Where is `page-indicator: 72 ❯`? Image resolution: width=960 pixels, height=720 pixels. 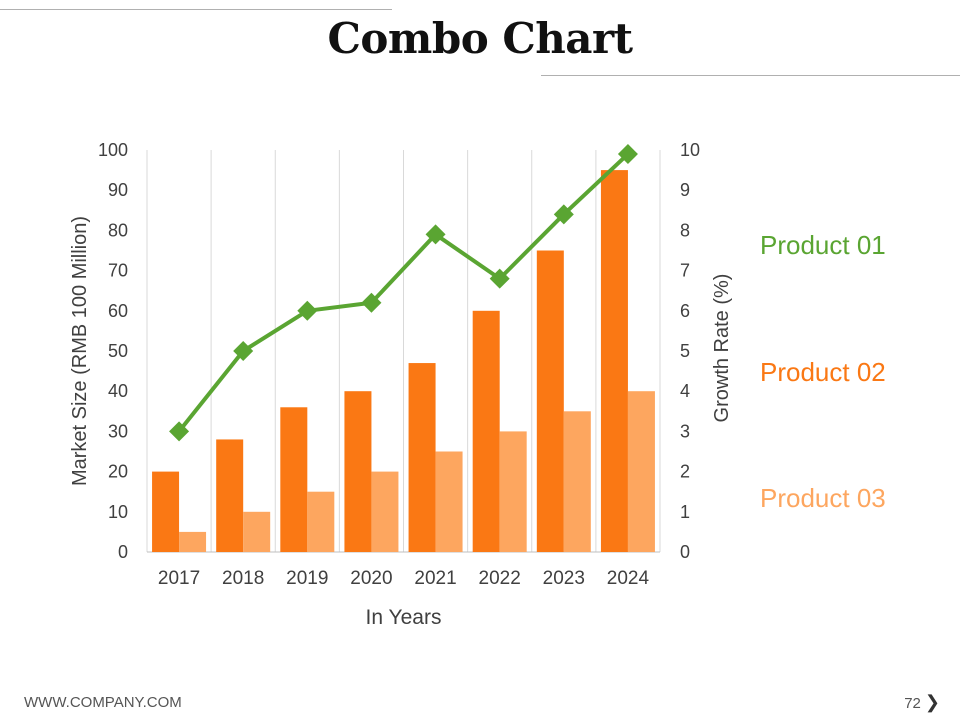 page-indicator: 72 ❯ is located at coordinates (922, 702).